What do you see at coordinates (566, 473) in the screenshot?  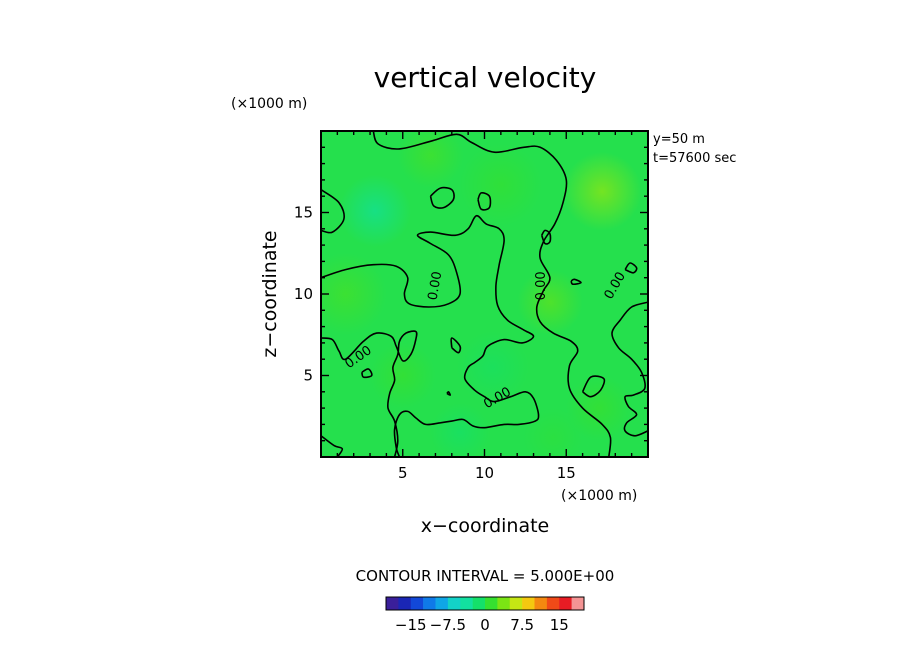 I see `x-tick-label: 15` at bounding box center [566, 473].